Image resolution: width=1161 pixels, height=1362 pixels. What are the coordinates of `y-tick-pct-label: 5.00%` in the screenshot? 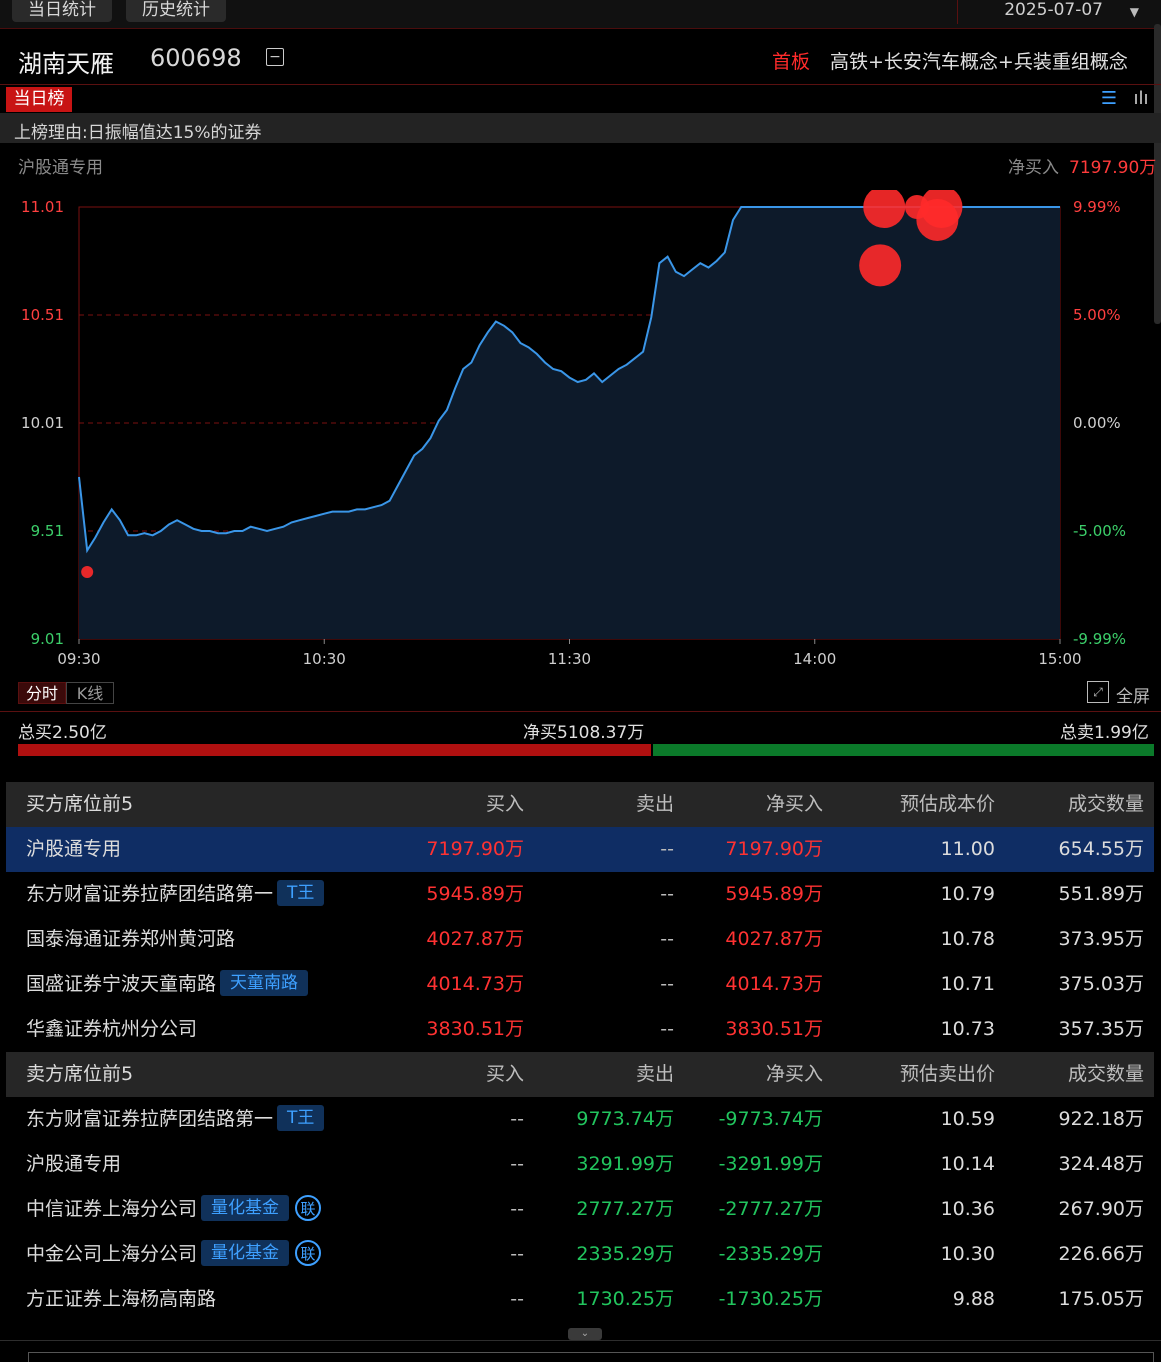 It's located at (1097, 315).